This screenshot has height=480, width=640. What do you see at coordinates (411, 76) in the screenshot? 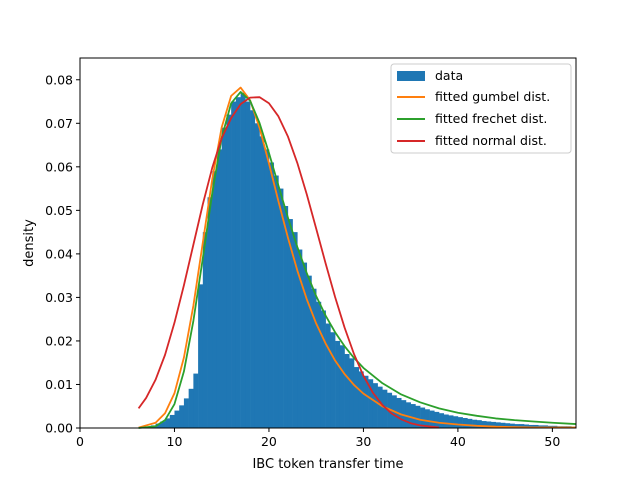
I see `legend-swatch-data` at bounding box center [411, 76].